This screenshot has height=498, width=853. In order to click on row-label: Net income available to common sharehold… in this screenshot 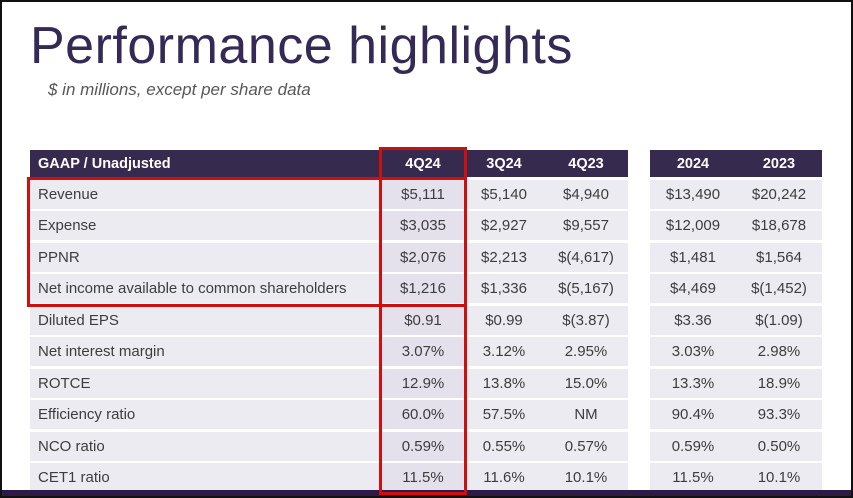, I will do `click(206, 288)`.